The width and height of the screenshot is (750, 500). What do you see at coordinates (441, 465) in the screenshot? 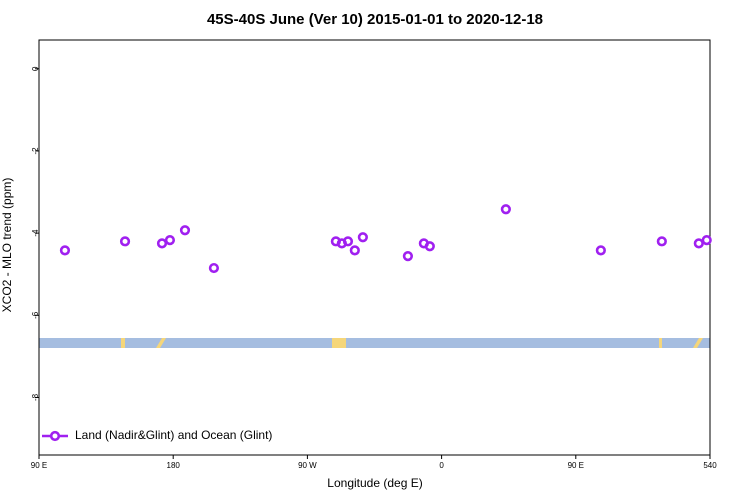
I see `x-tick-label: 0` at bounding box center [441, 465].